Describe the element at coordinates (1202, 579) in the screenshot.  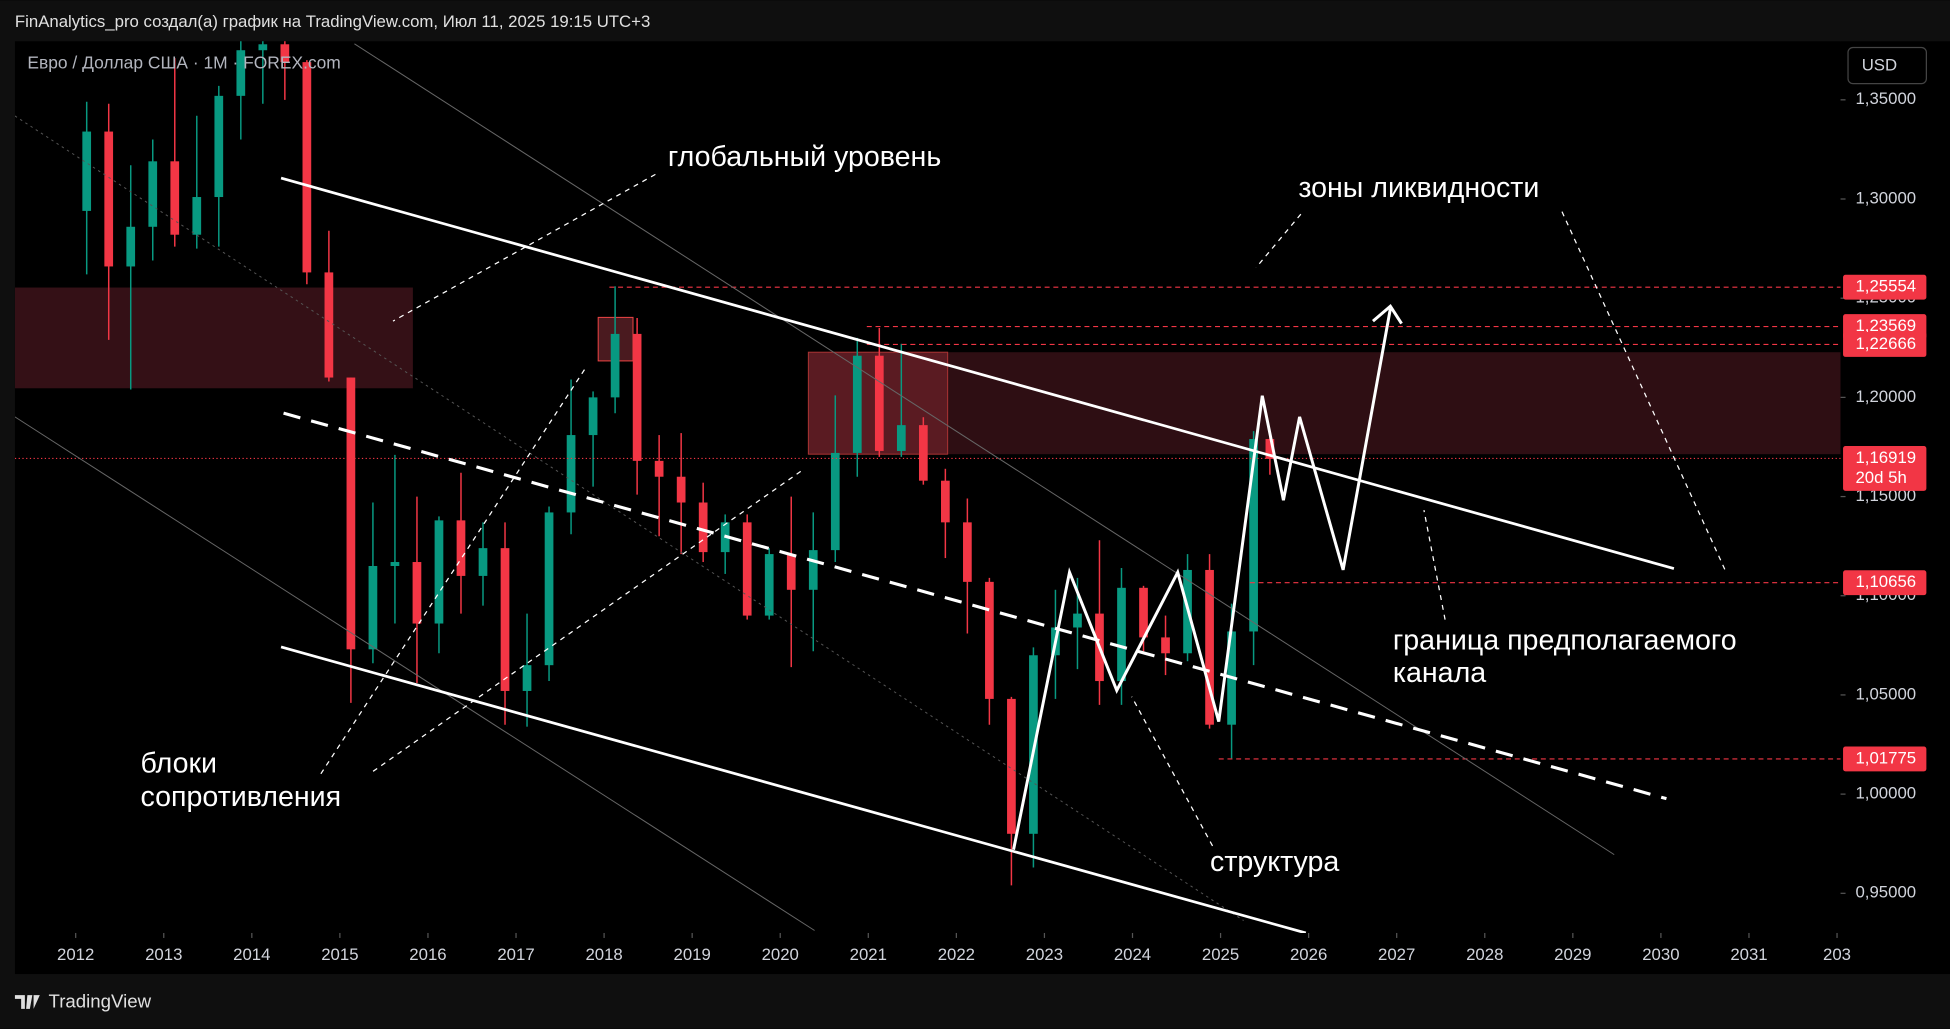
I see `structure` at that location.